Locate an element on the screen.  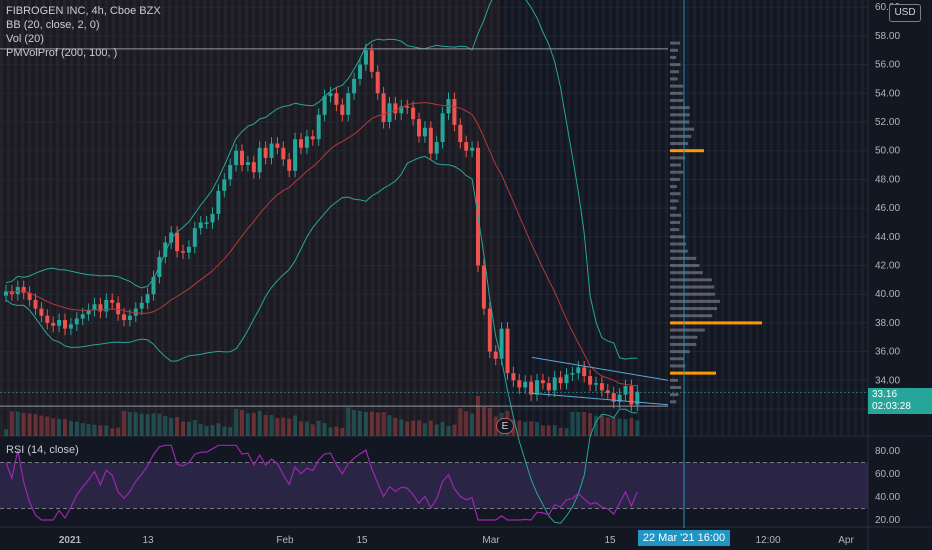
volume-indicator-label: Vol (20) is located at coordinates (25, 39).